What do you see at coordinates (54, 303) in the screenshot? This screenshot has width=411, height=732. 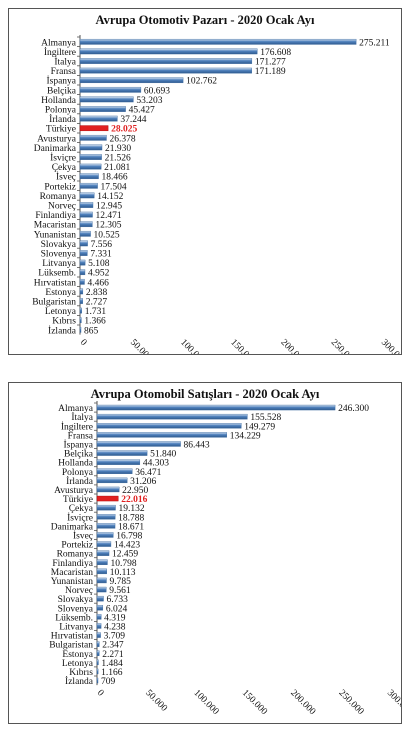 I see `category-label: Bulgaristan` at bounding box center [54, 303].